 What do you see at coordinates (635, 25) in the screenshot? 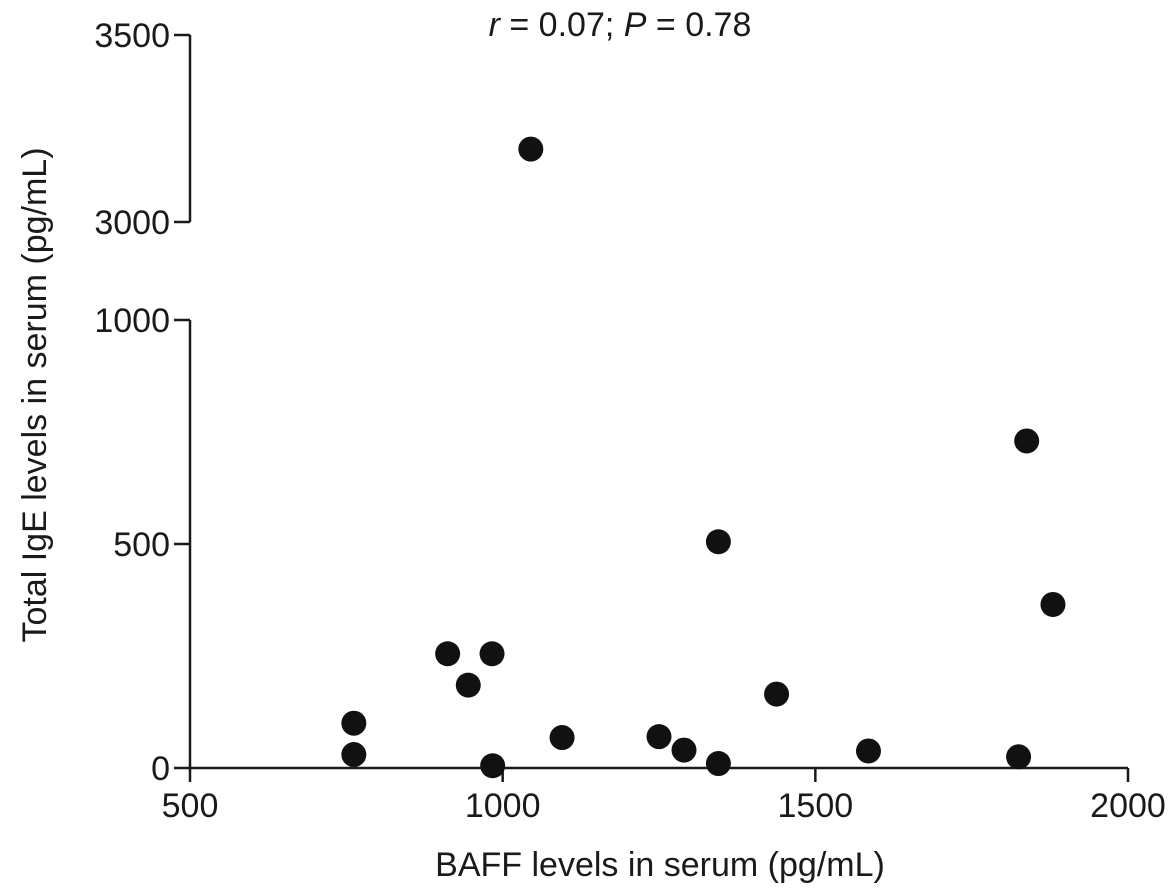
I see `p-symbol: P` at bounding box center [635, 25].